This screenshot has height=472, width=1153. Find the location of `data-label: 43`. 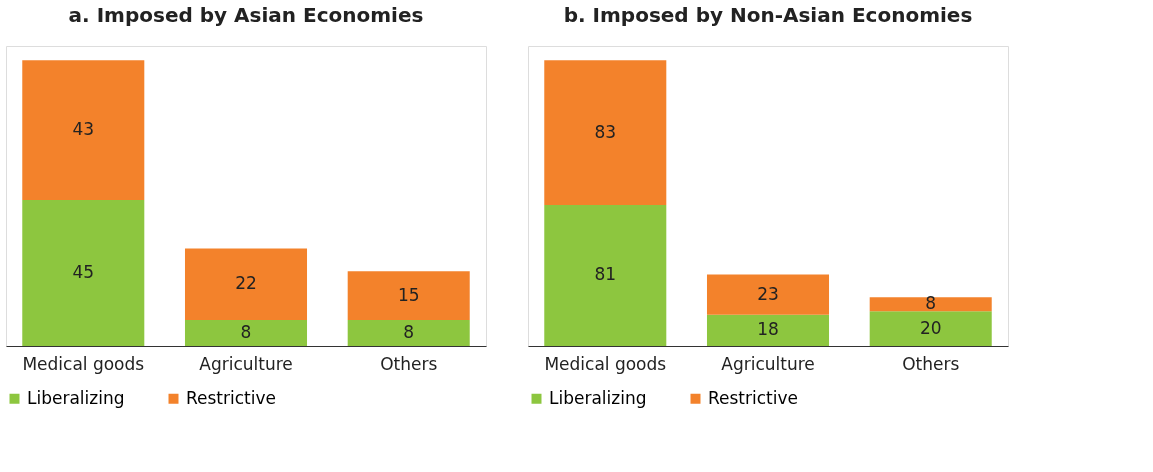

data-label: 43 is located at coordinates (83, 129).